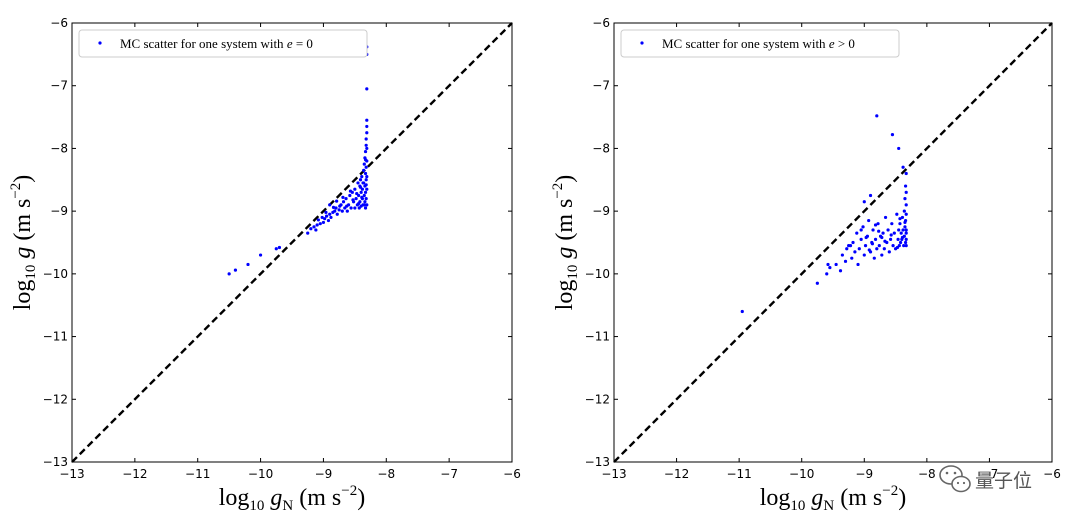 The width and height of the screenshot is (1080, 523). What do you see at coordinates (260, 474) in the screenshot?
I see `x-tick-label: −10` at bounding box center [260, 474].